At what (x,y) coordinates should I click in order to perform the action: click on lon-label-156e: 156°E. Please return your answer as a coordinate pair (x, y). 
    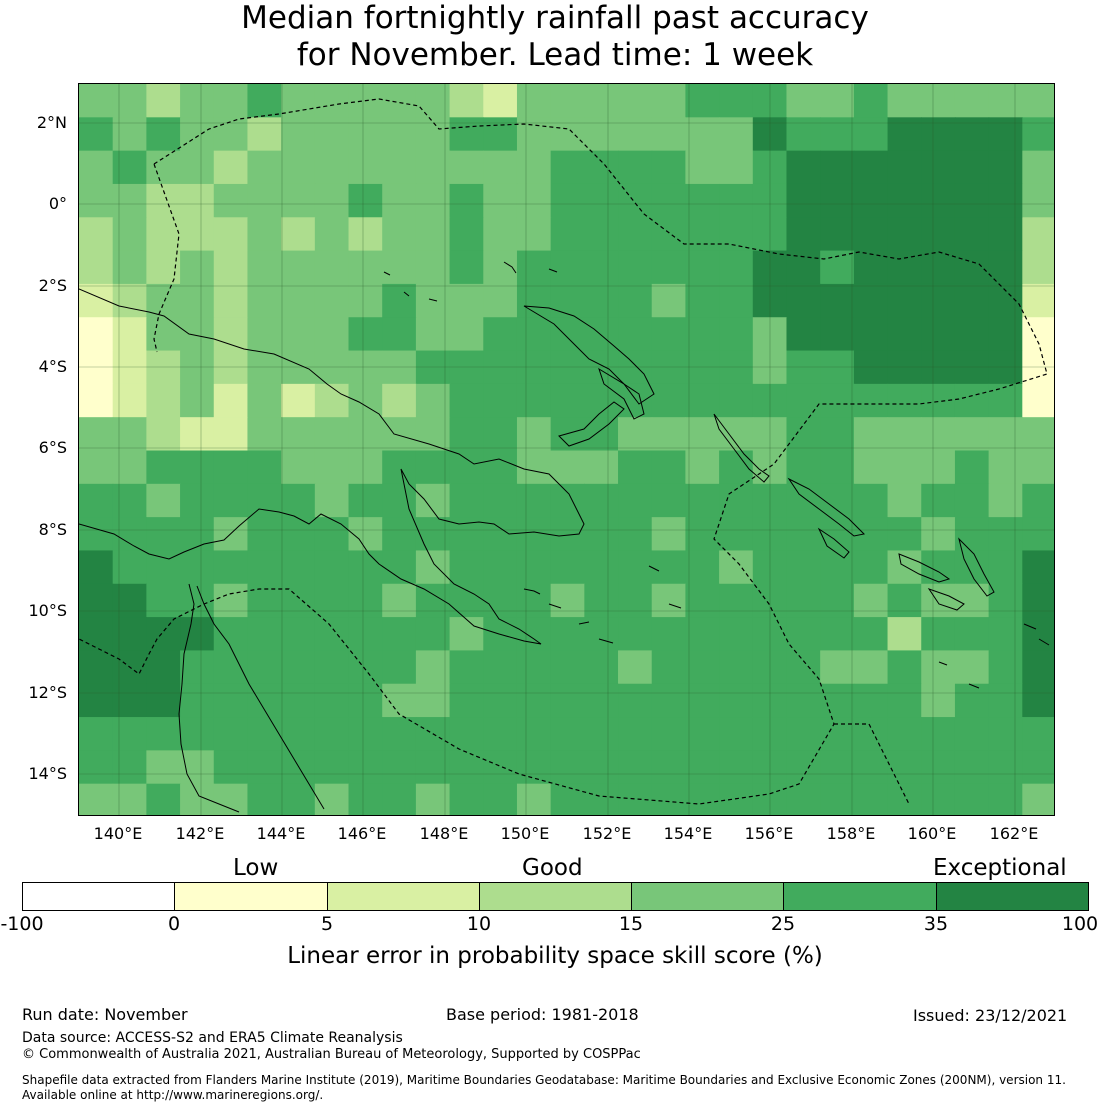
    Looking at the image, I should click on (769, 833).